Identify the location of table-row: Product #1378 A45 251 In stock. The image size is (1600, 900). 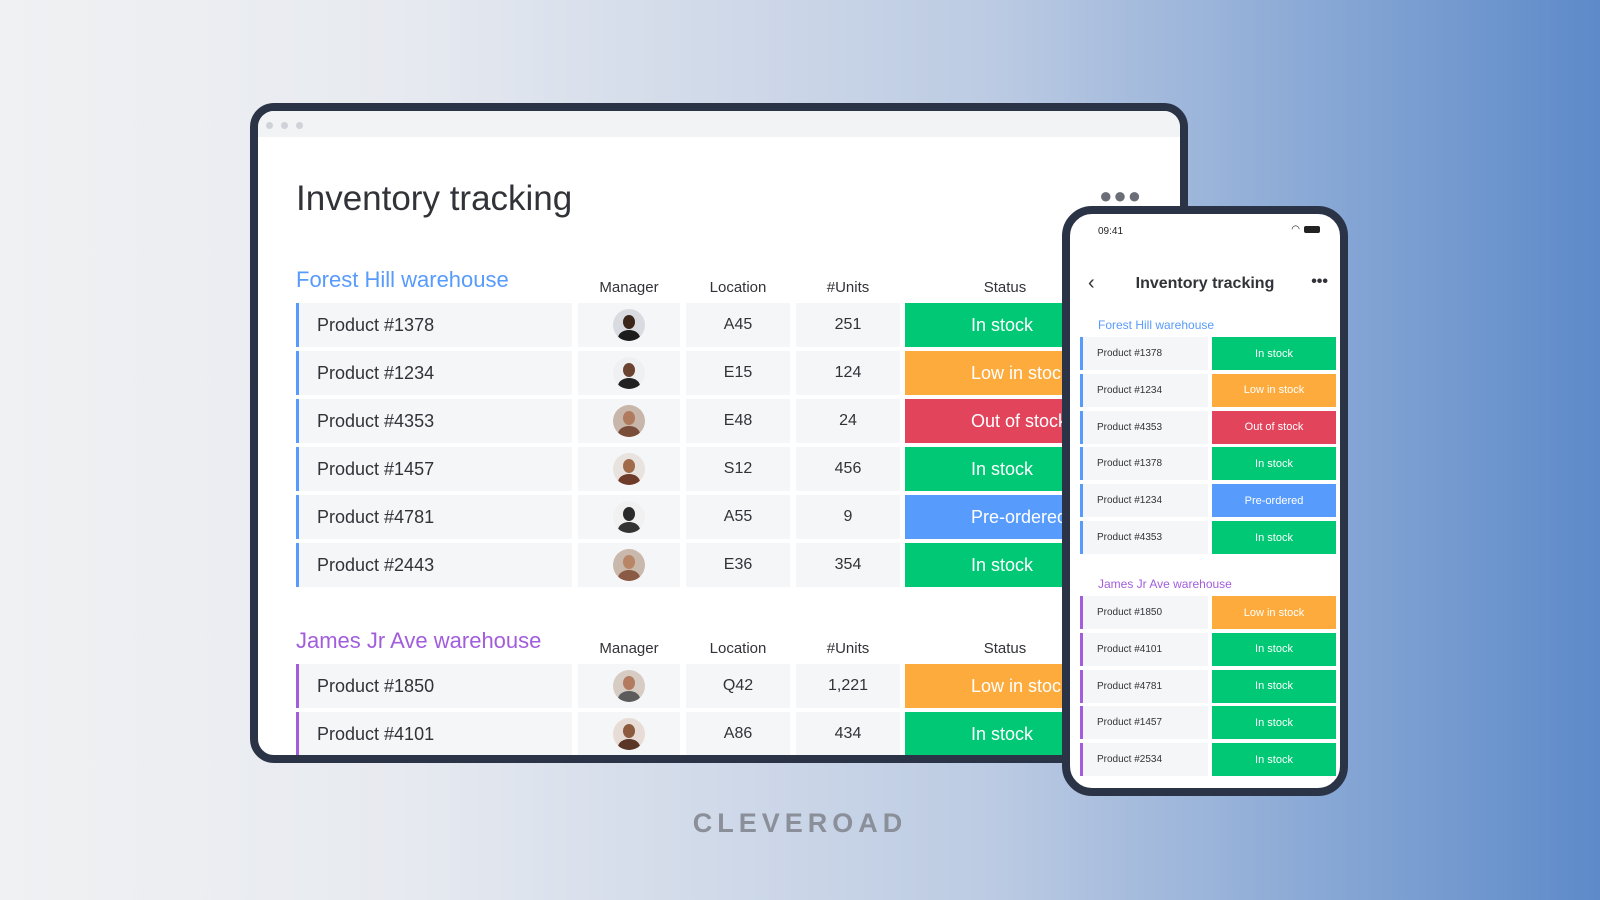
(726, 325).